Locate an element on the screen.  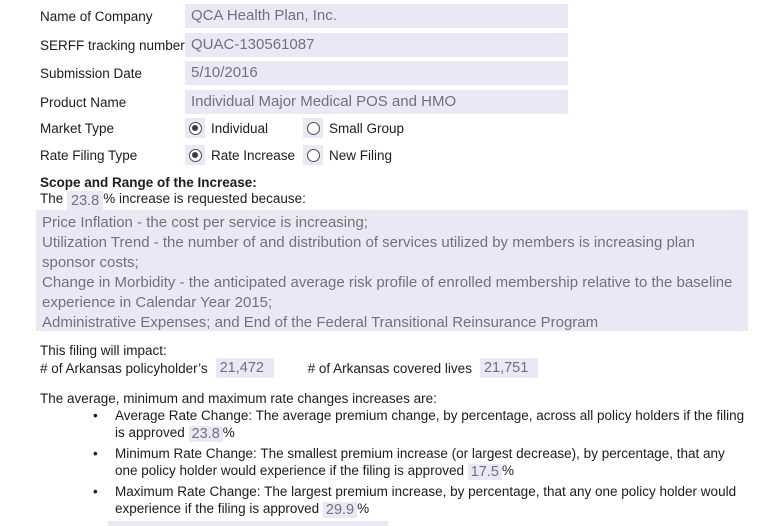
company-label: Name of Company is located at coordinates (96, 16).